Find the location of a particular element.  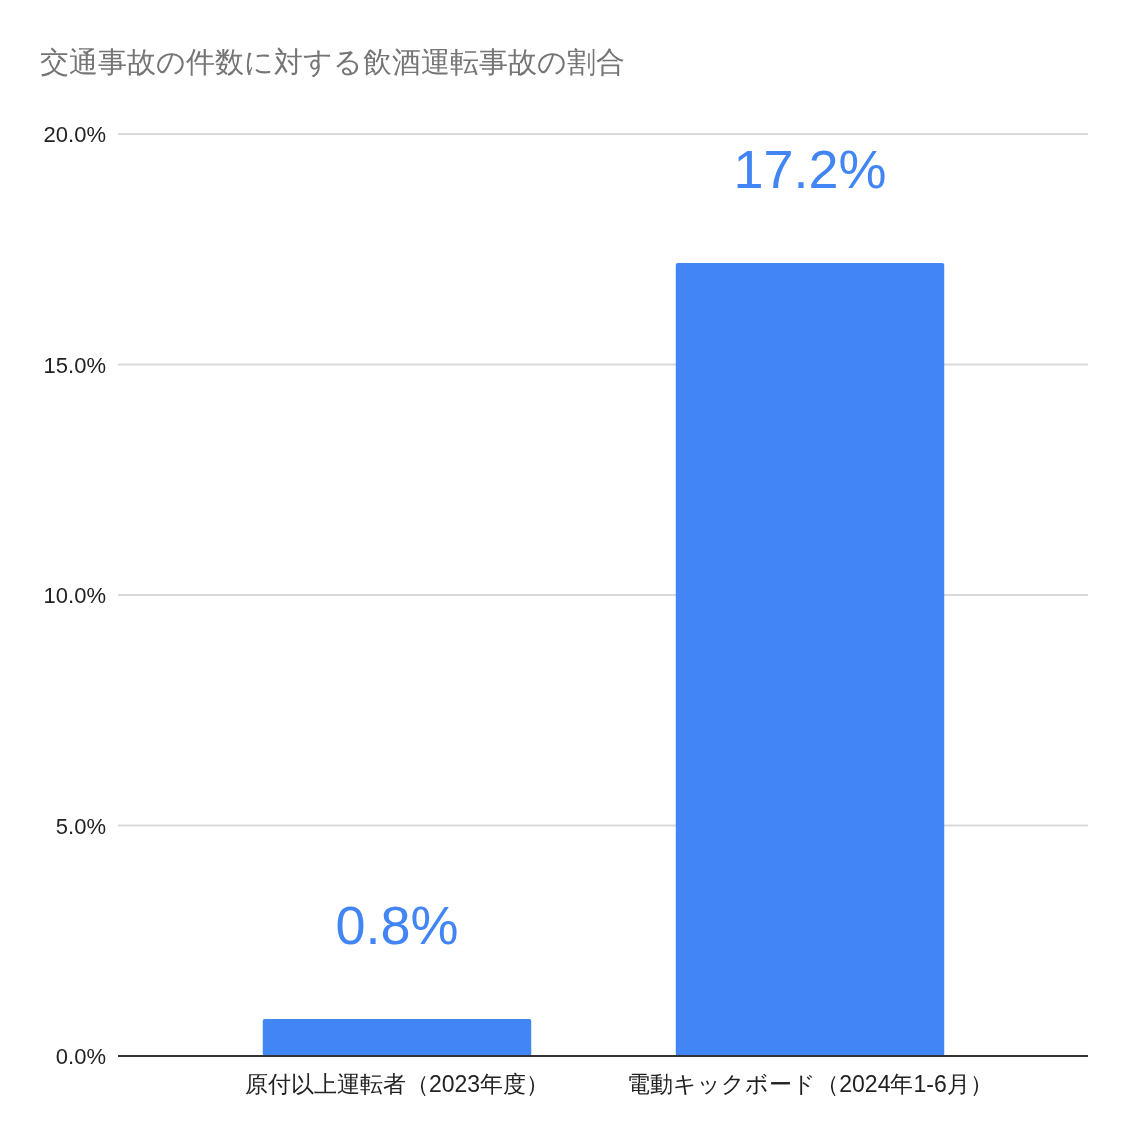

chart-title: 交通事故の件数に対する飲酒運転事故の割合 is located at coordinates (332, 62).